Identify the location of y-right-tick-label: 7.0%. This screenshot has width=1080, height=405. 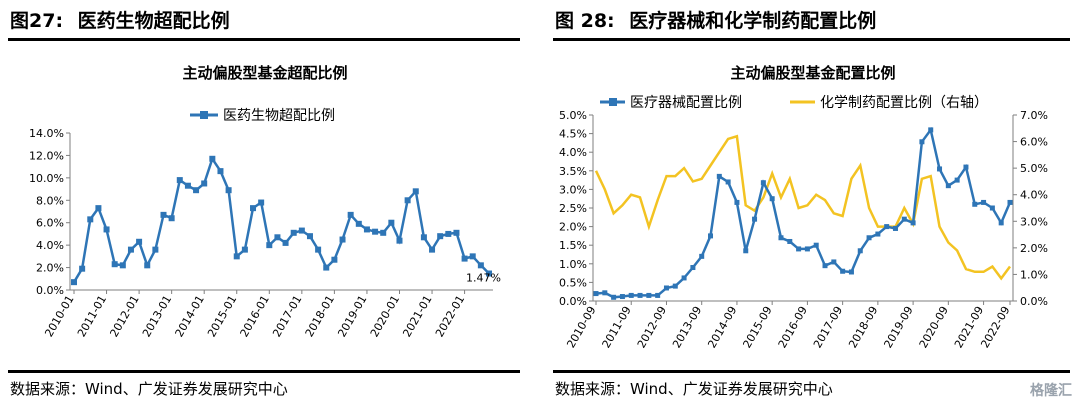
(1034, 115).